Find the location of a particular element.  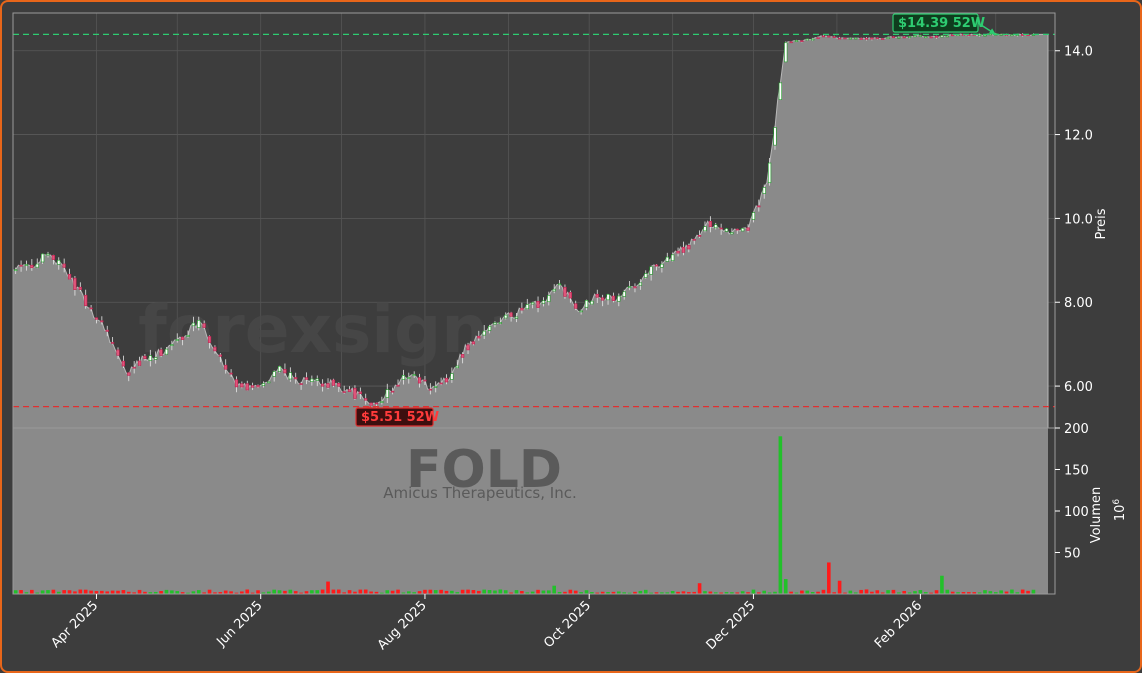

volume-tick-label: 200 is located at coordinates (1076, 429).